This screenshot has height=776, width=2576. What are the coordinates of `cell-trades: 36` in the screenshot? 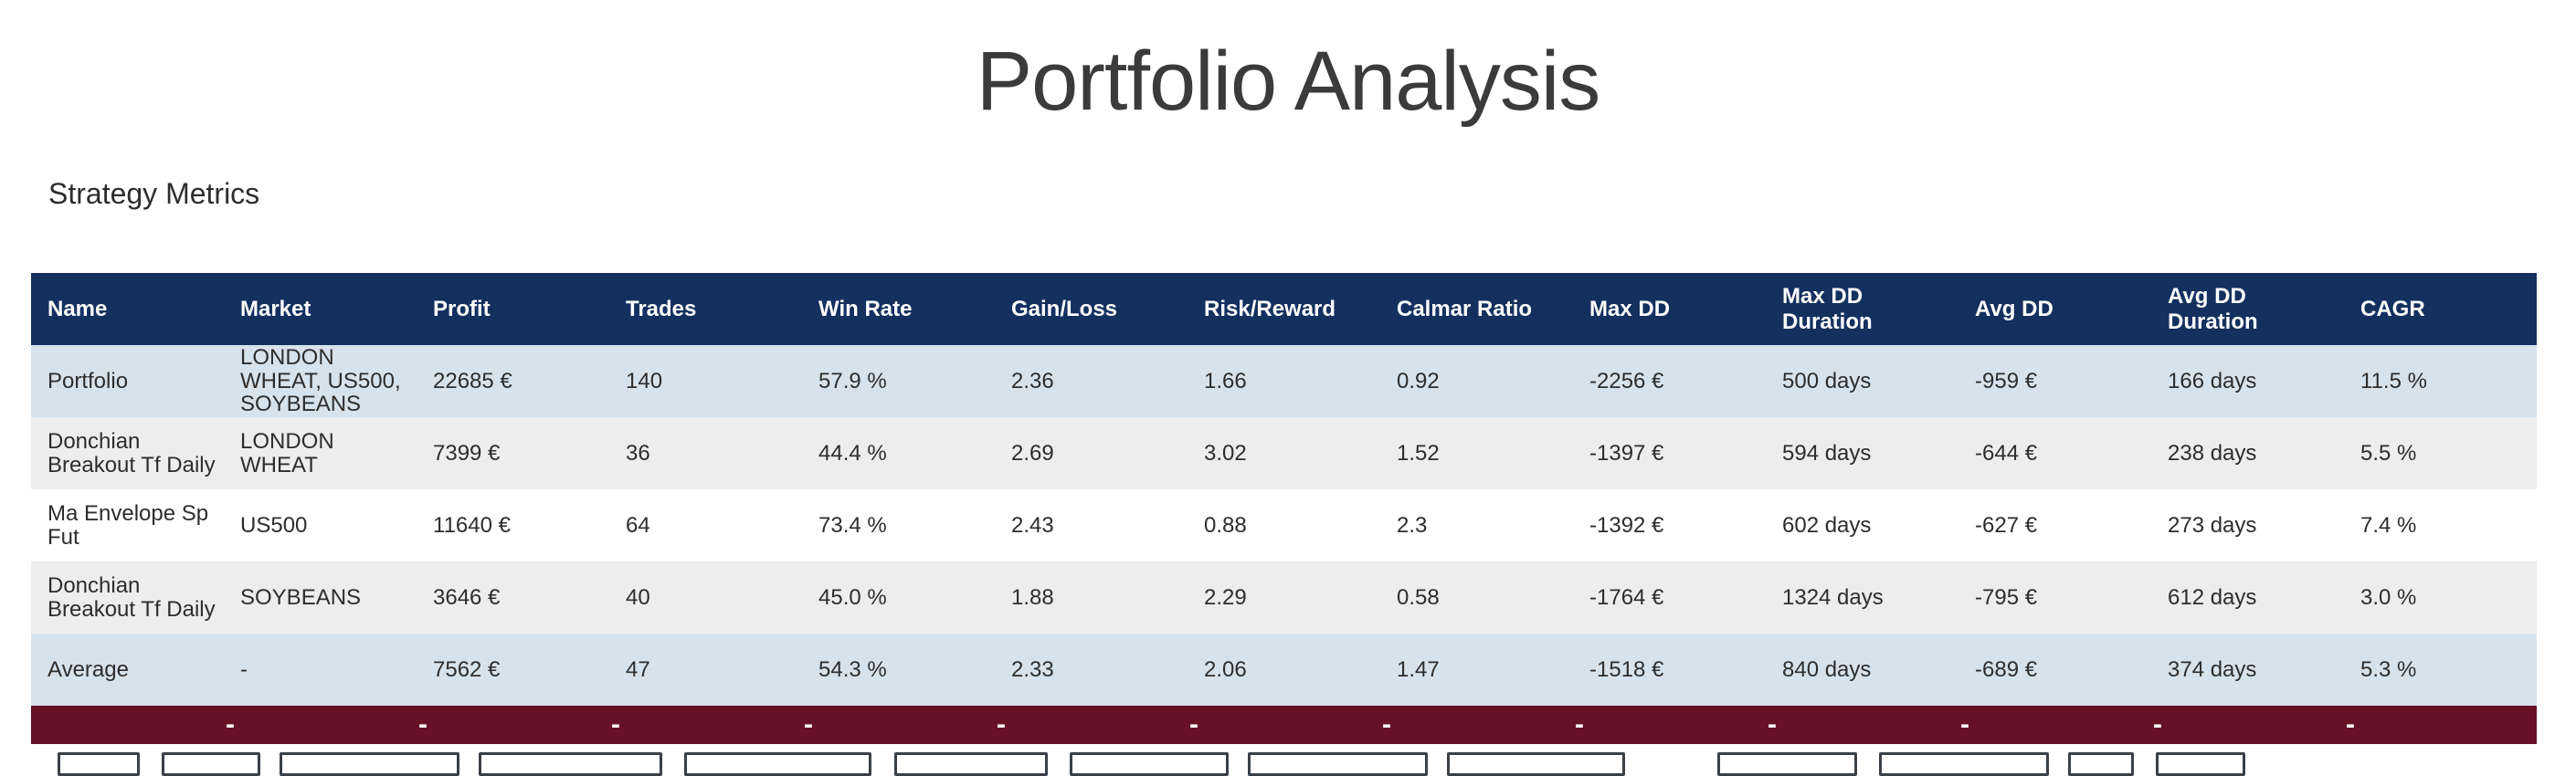 It's located at (638, 453).